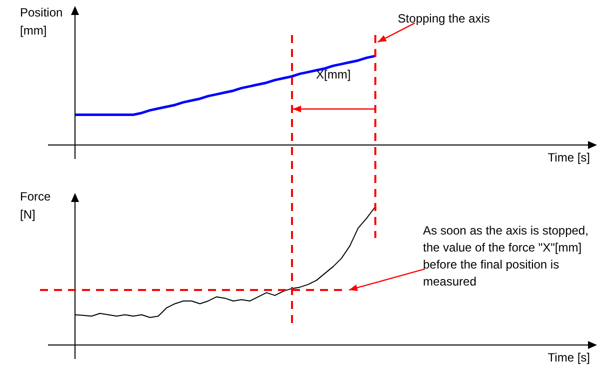  What do you see at coordinates (444, 18) in the screenshot?
I see `text: Stopping the axis` at bounding box center [444, 18].